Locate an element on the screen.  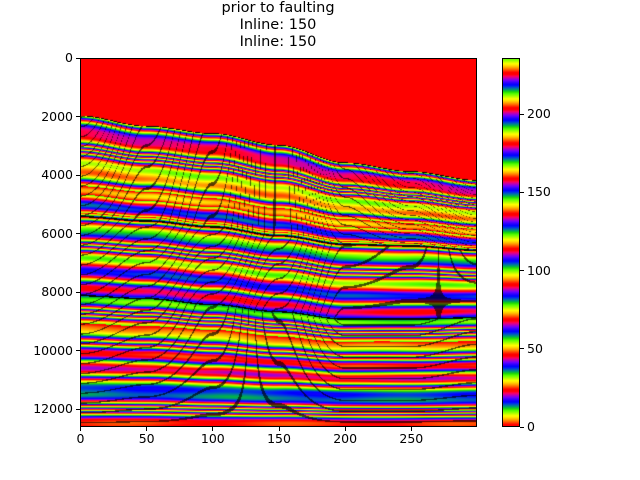
x-tick-label: 250 is located at coordinates (411, 438).